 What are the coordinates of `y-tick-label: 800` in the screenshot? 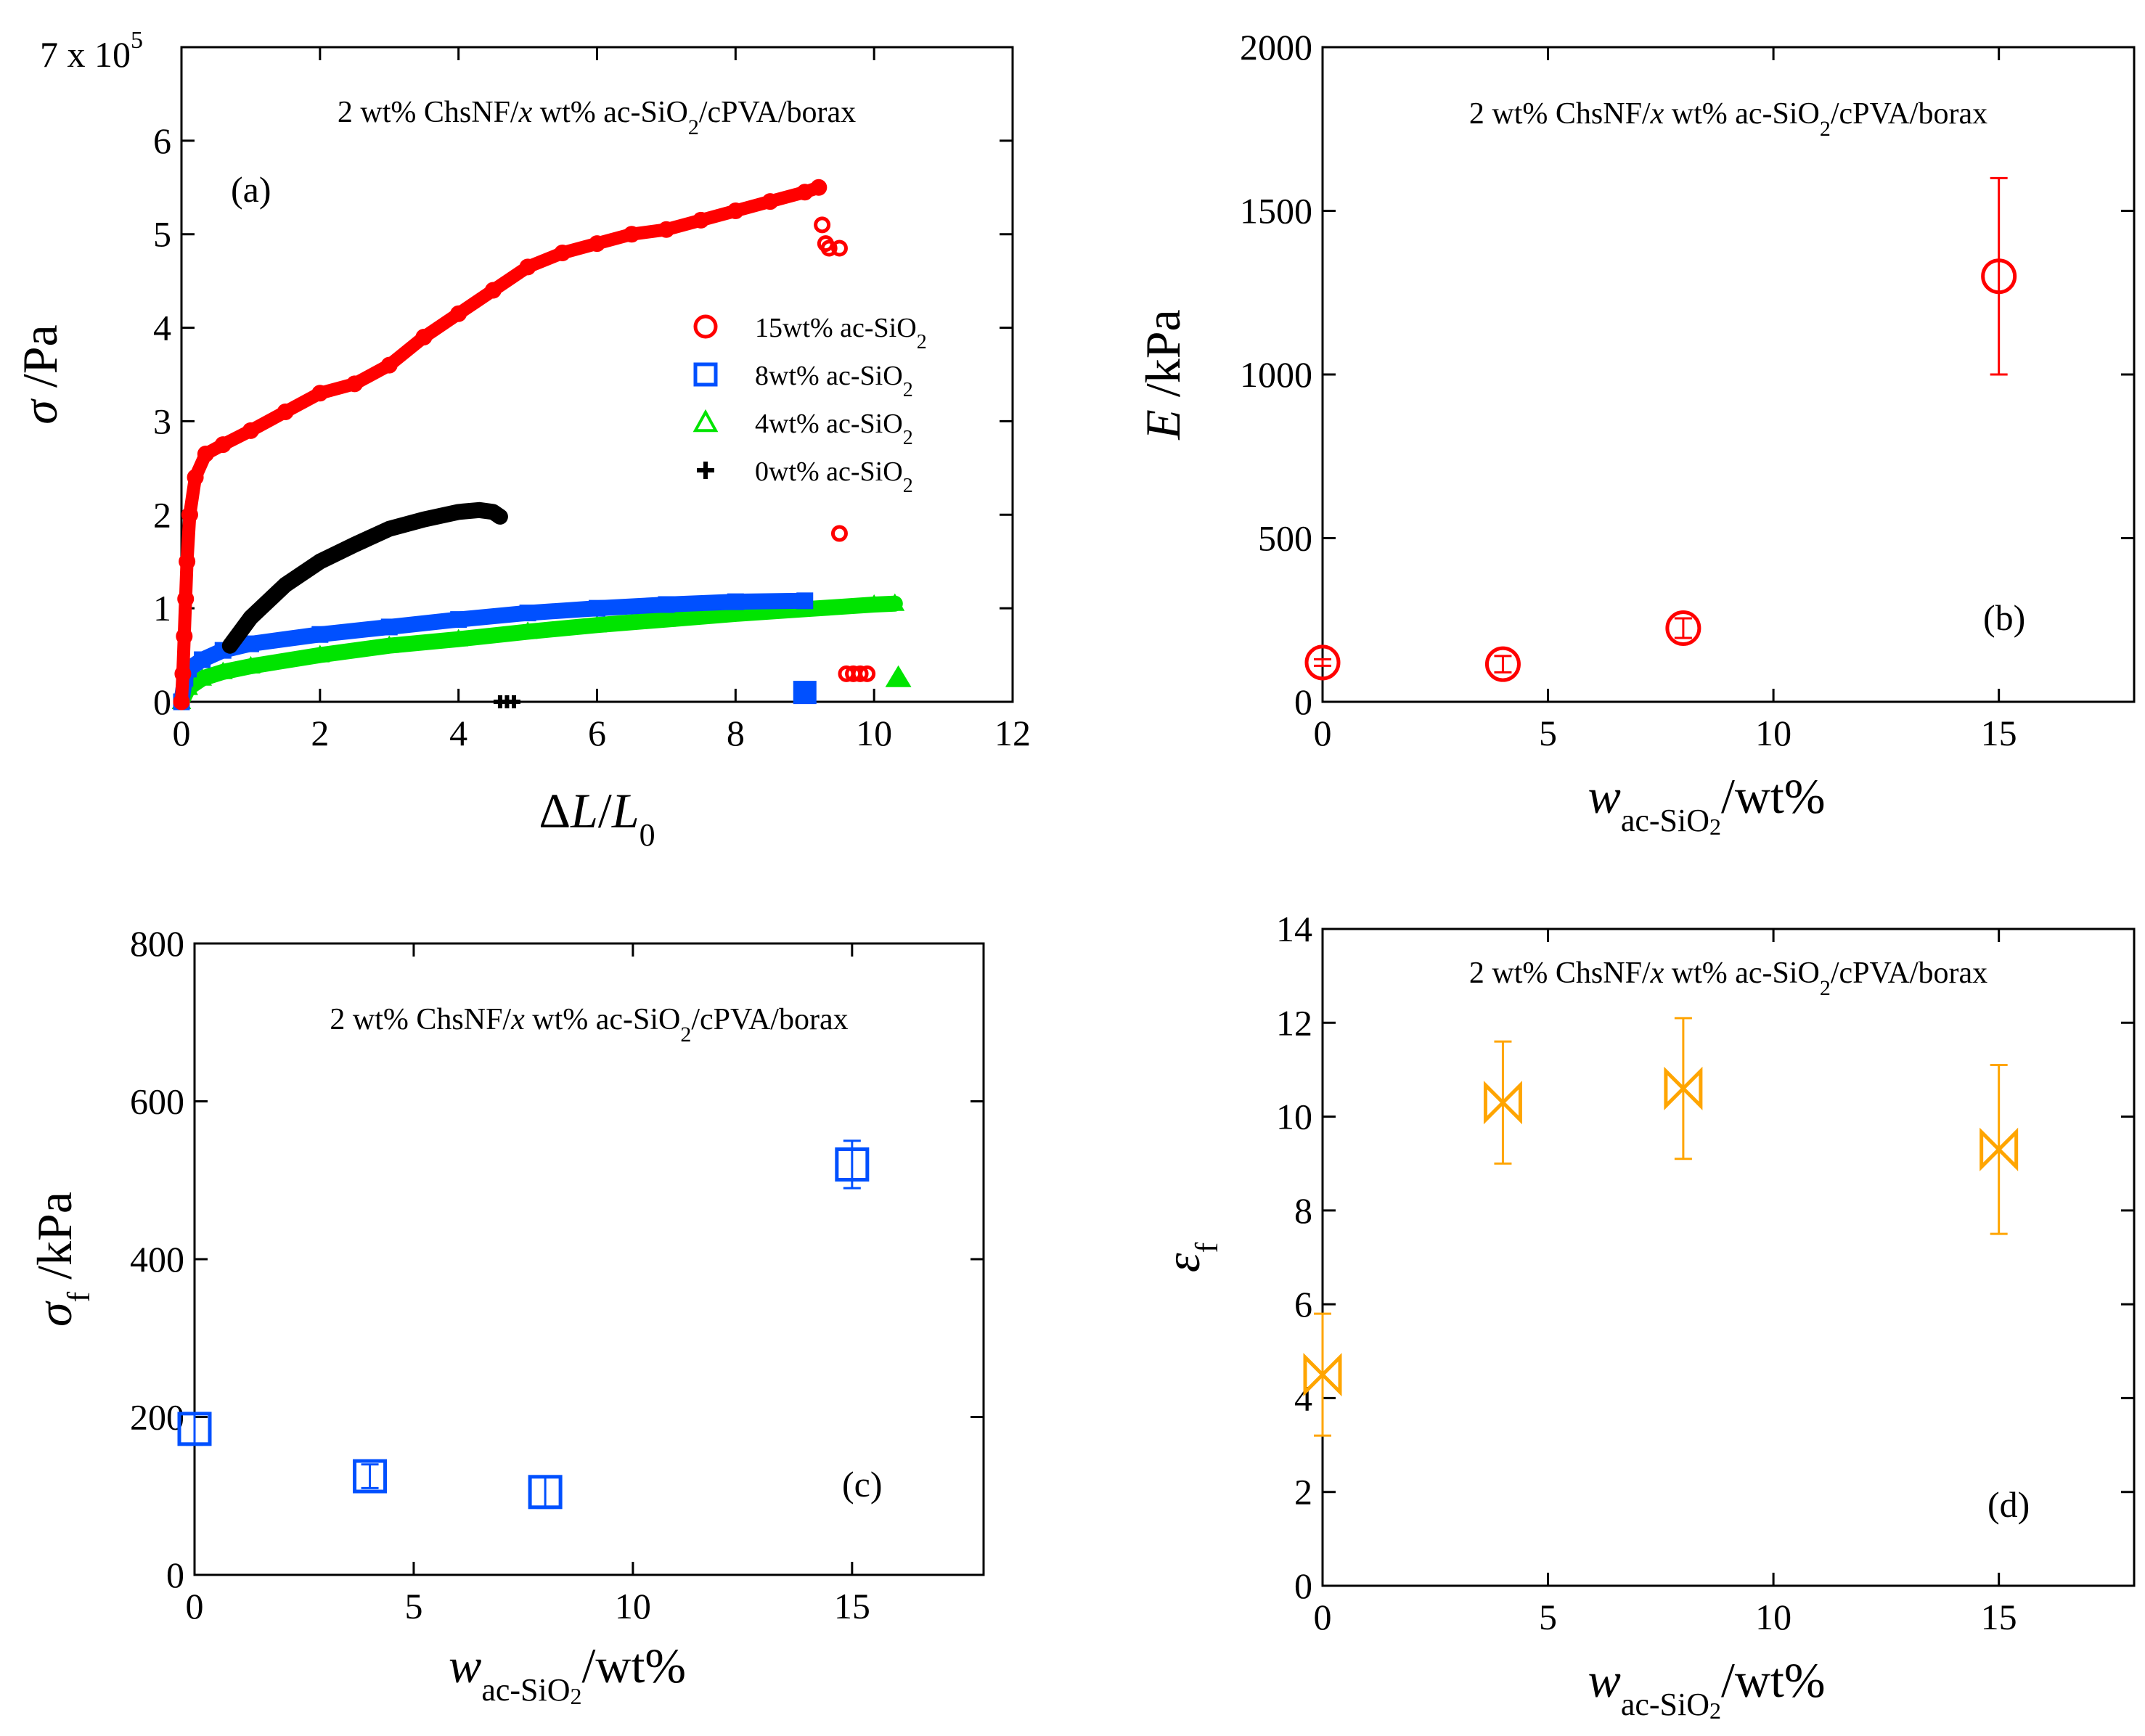 It's located at (157, 943).